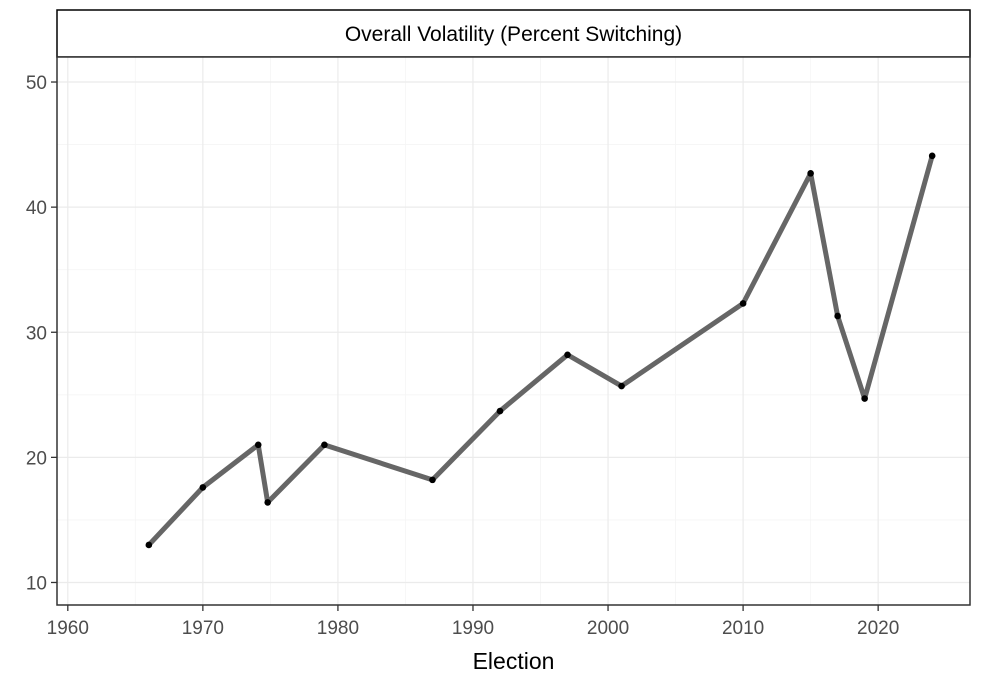 This screenshot has height=689, width=993. What do you see at coordinates (36, 583) in the screenshot?
I see `y-tick-label: 10` at bounding box center [36, 583].